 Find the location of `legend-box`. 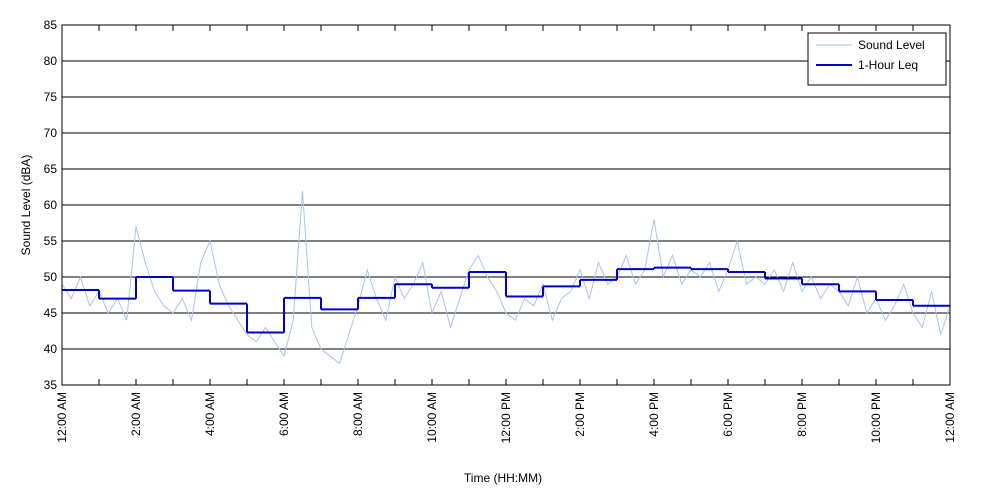

legend-box is located at coordinates (877, 59).